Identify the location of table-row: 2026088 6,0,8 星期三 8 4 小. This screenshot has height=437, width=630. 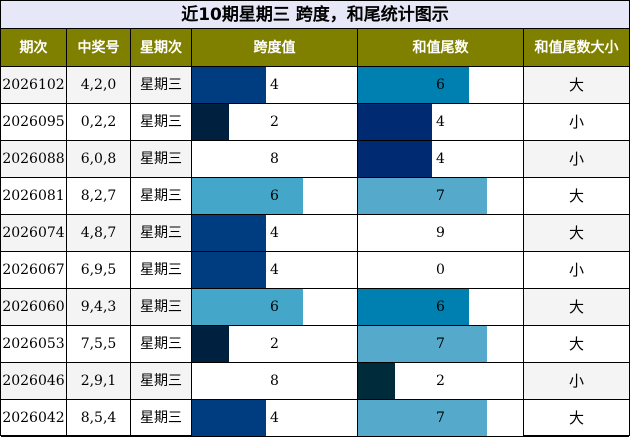
(315, 159).